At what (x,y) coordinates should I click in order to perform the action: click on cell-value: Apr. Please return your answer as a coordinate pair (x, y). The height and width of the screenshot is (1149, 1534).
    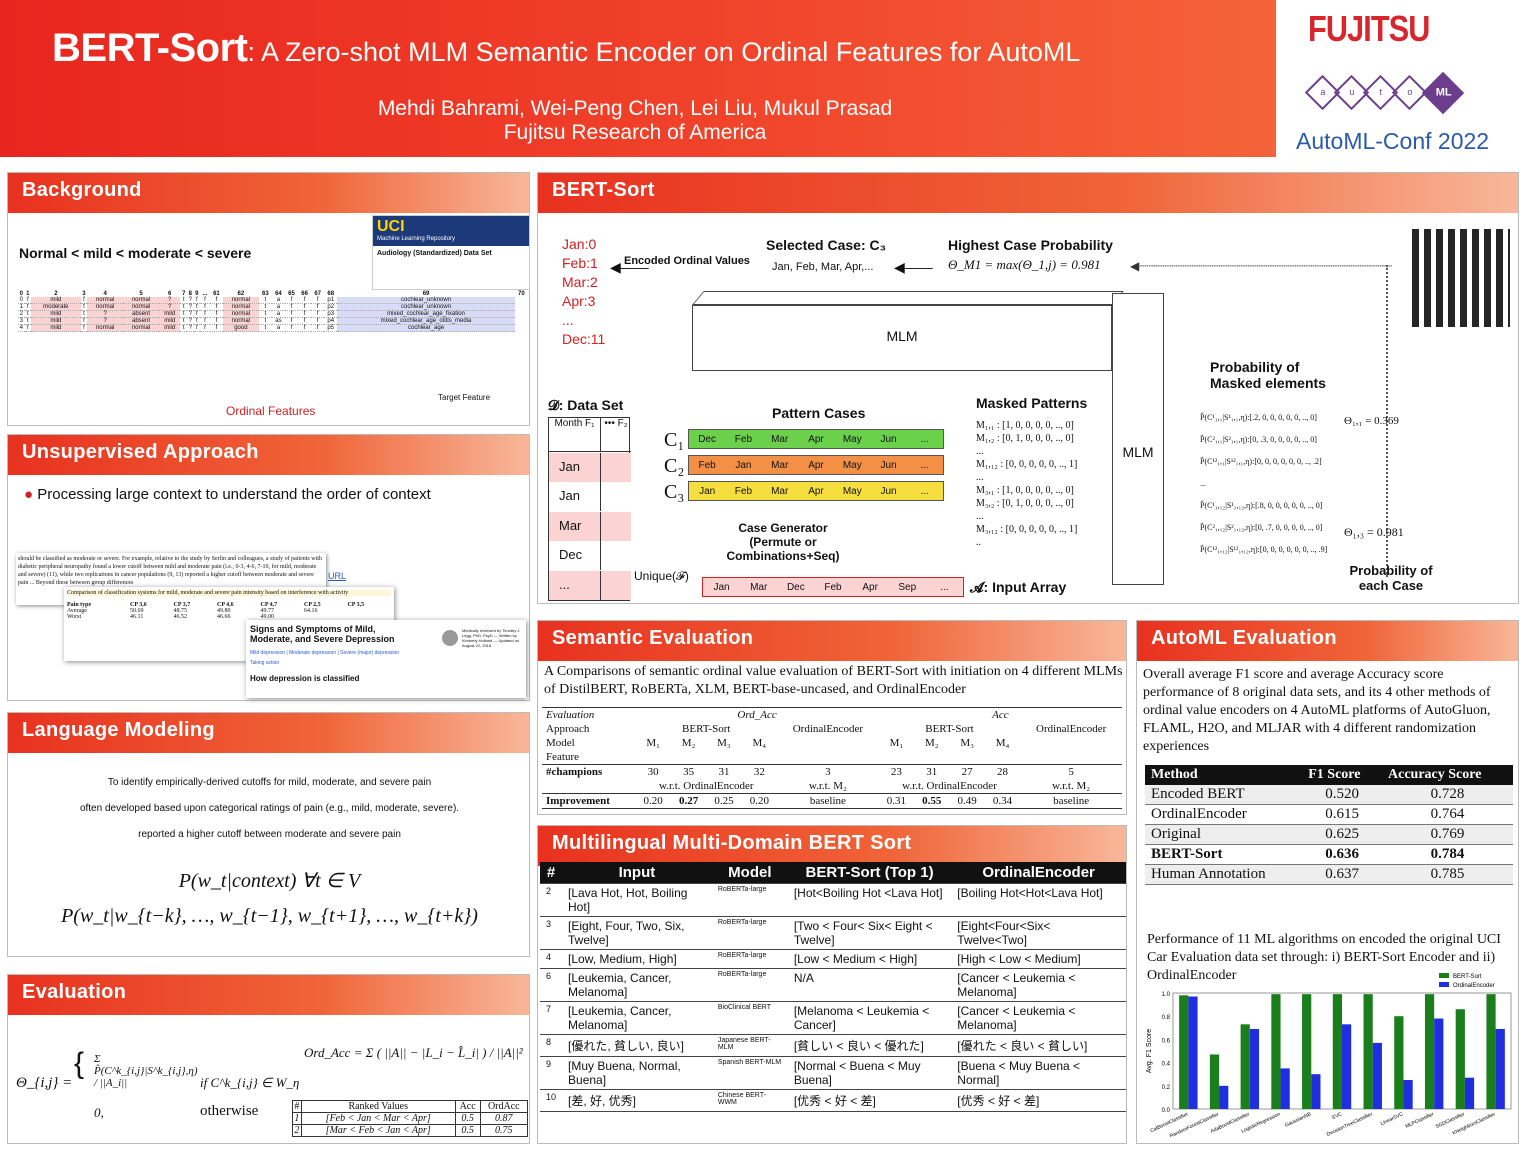
    Looking at the image, I should click on (870, 587).